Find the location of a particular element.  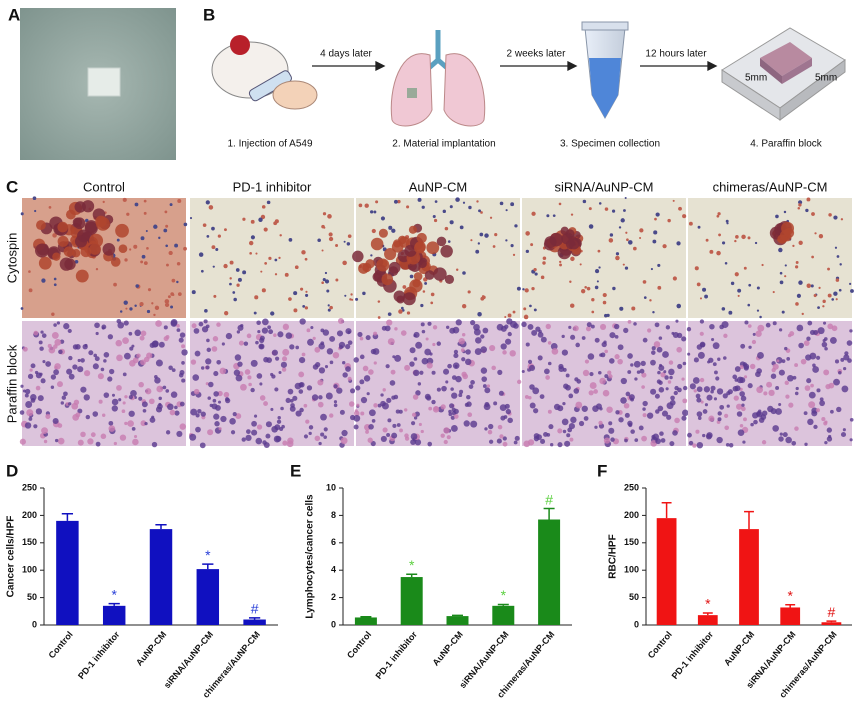

lung-sketch is located at coordinates (438, 78).